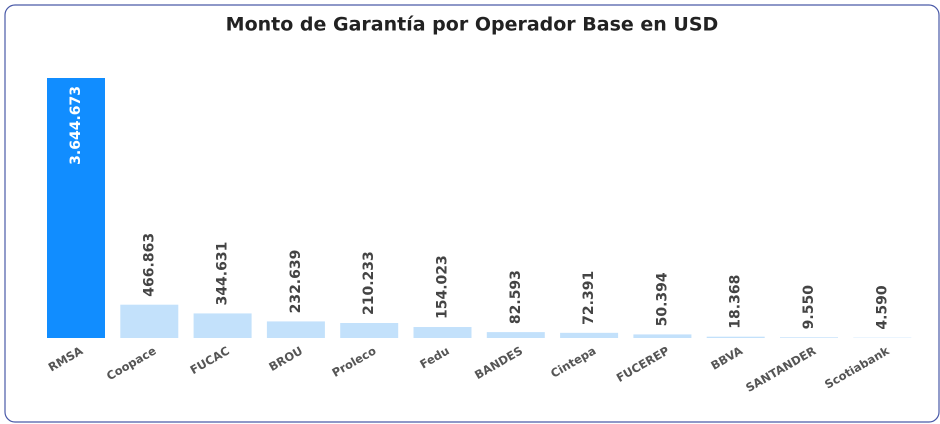 This screenshot has height=424, width=940. Describe the element at coordinates (516, 297) in the screenshot. I see `data-label: 82.593` at that location.